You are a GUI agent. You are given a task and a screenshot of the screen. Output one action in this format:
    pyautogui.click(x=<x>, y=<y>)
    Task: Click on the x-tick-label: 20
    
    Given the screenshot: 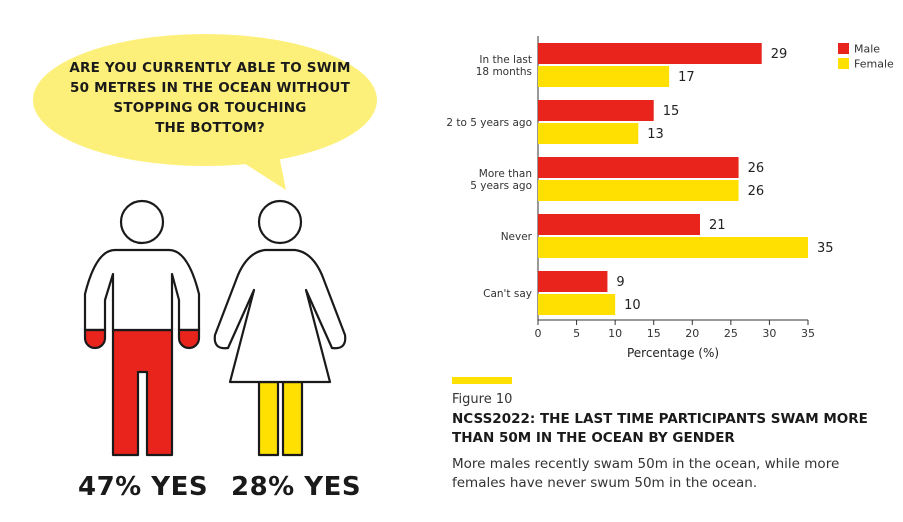 What is the action you would take?
    pyautogui.click(x=692, y=333)
    